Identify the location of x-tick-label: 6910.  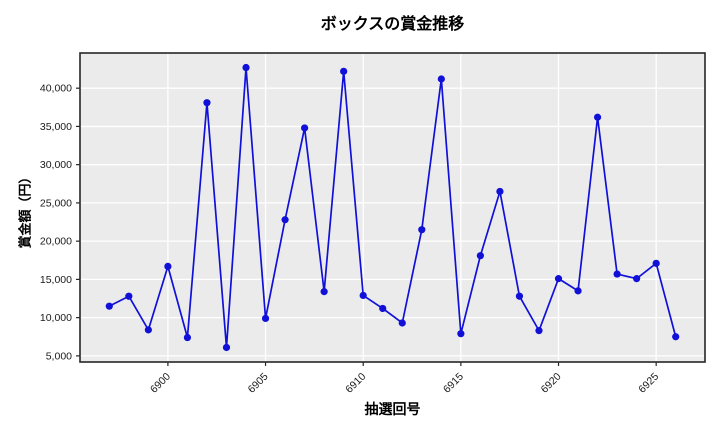
(355, 383).